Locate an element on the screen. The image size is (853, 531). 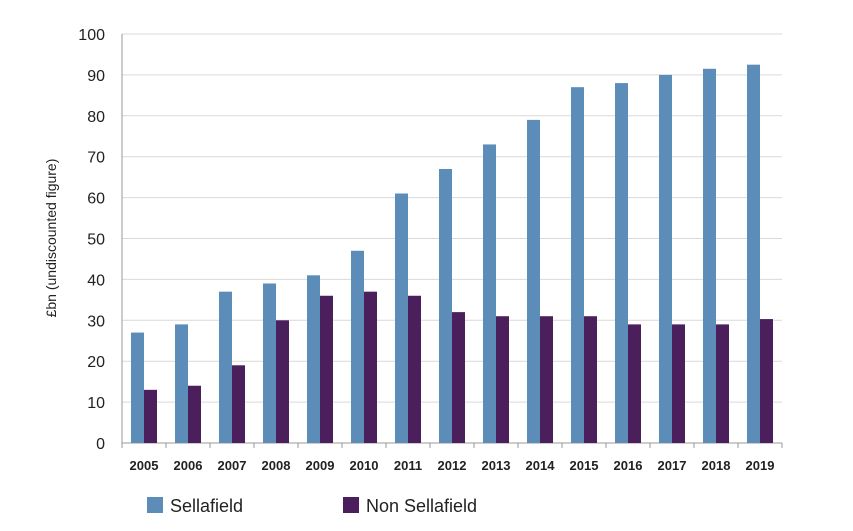
bar-sellafield-2017 is located at coordinates (665, 259).